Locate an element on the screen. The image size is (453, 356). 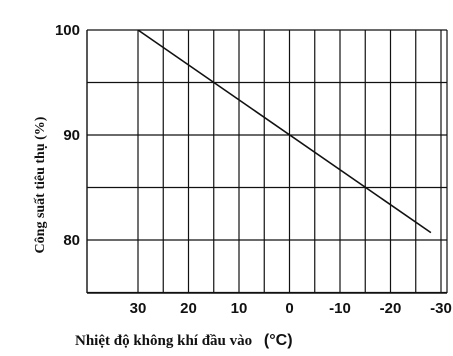
x-tick-label: 10 is located at coordinates (239, 308).